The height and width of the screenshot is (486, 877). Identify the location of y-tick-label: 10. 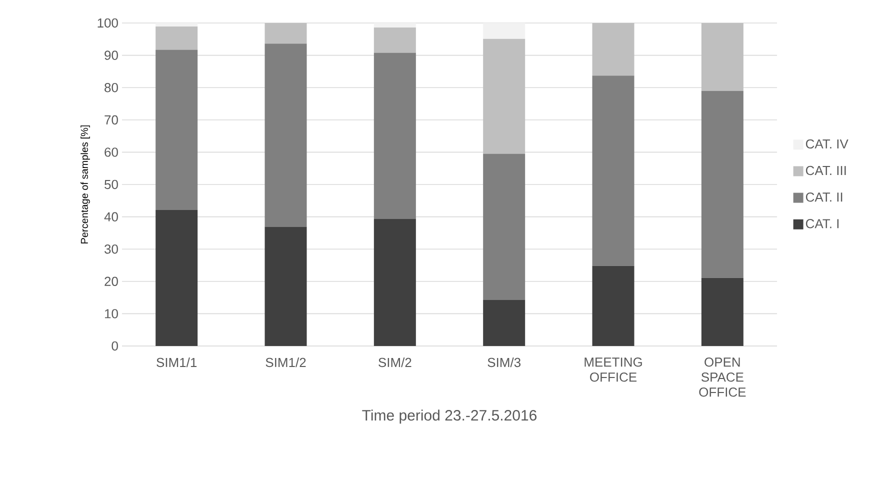
(111, 313).